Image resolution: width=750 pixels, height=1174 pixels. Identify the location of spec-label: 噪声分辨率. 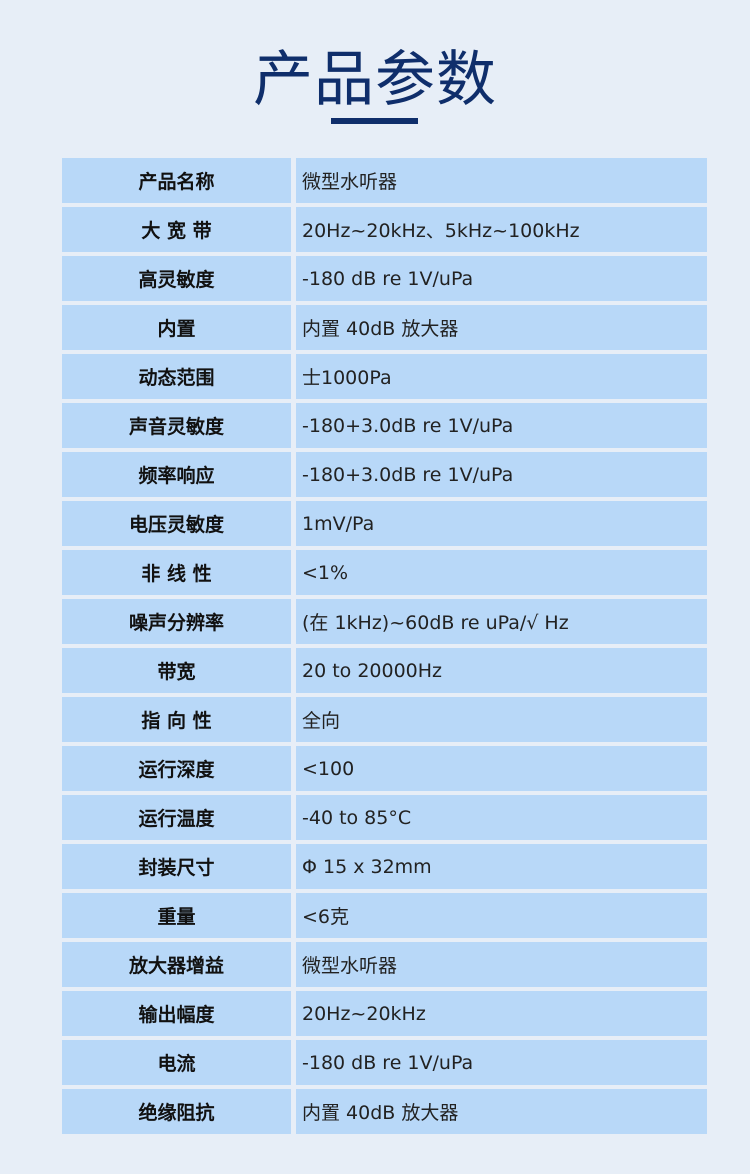
(176, 621).